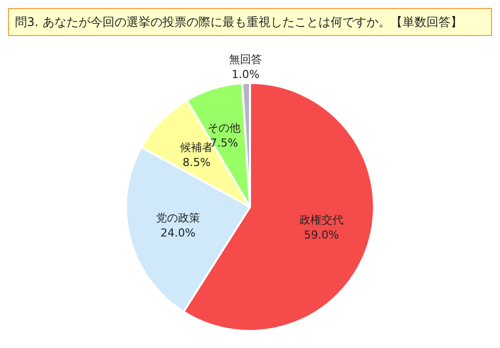 Image resolution: width=500 pixels, height=348 pixels. I want to click on data-label: 1.0%, so click(246, 74).